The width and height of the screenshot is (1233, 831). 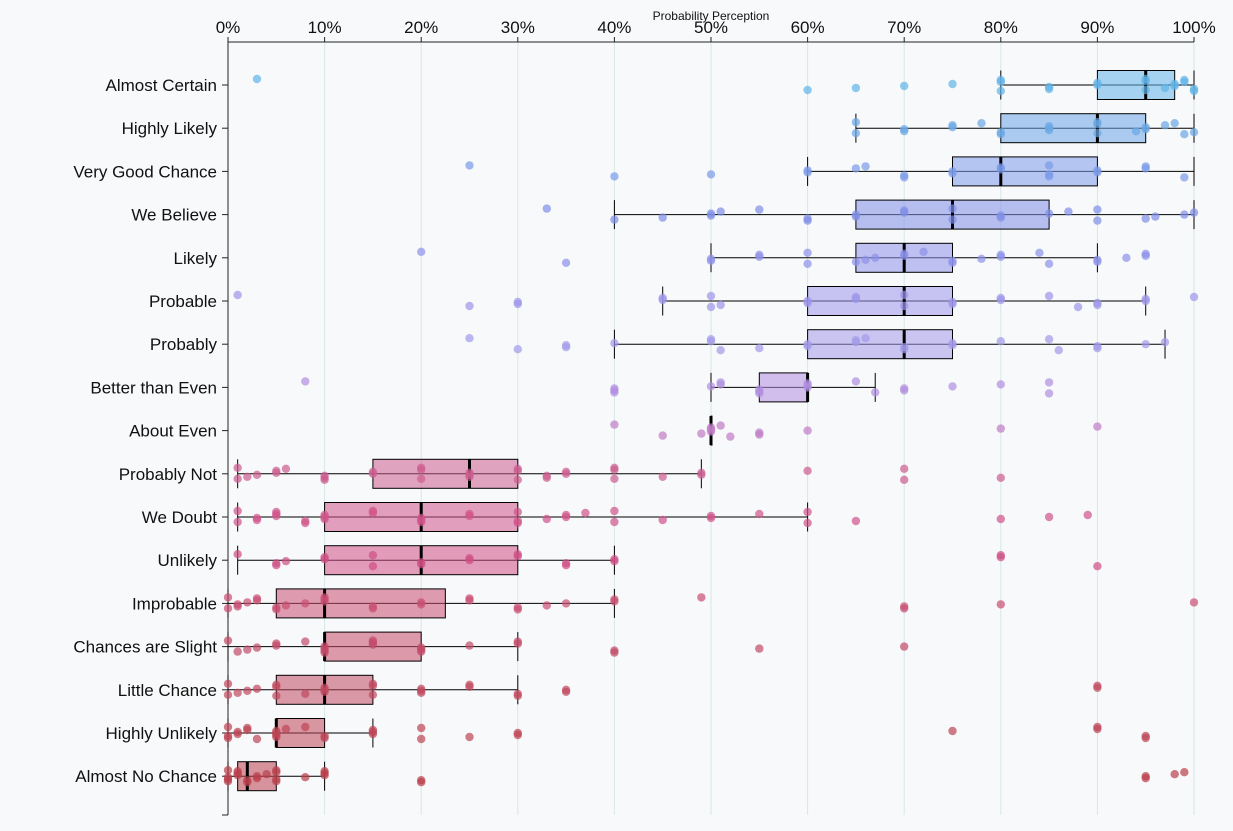 I want to click on x-tick-label: 40%, so click(x=614, y=27).